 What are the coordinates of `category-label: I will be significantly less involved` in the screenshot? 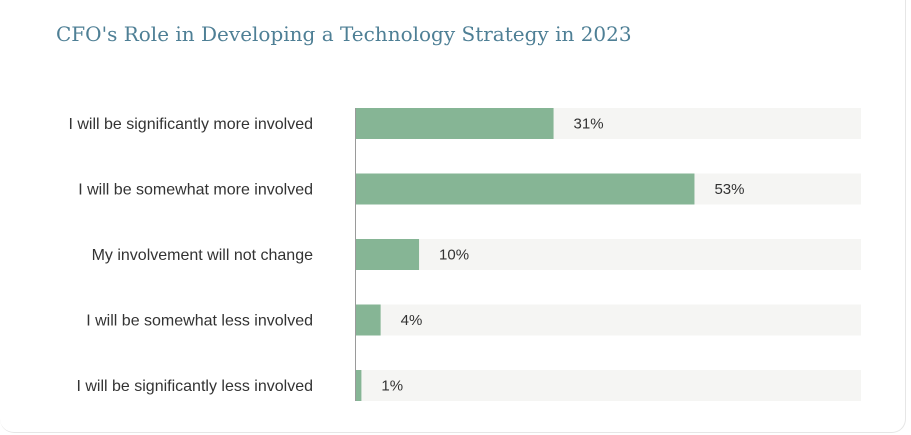 It's located at (194, 386).